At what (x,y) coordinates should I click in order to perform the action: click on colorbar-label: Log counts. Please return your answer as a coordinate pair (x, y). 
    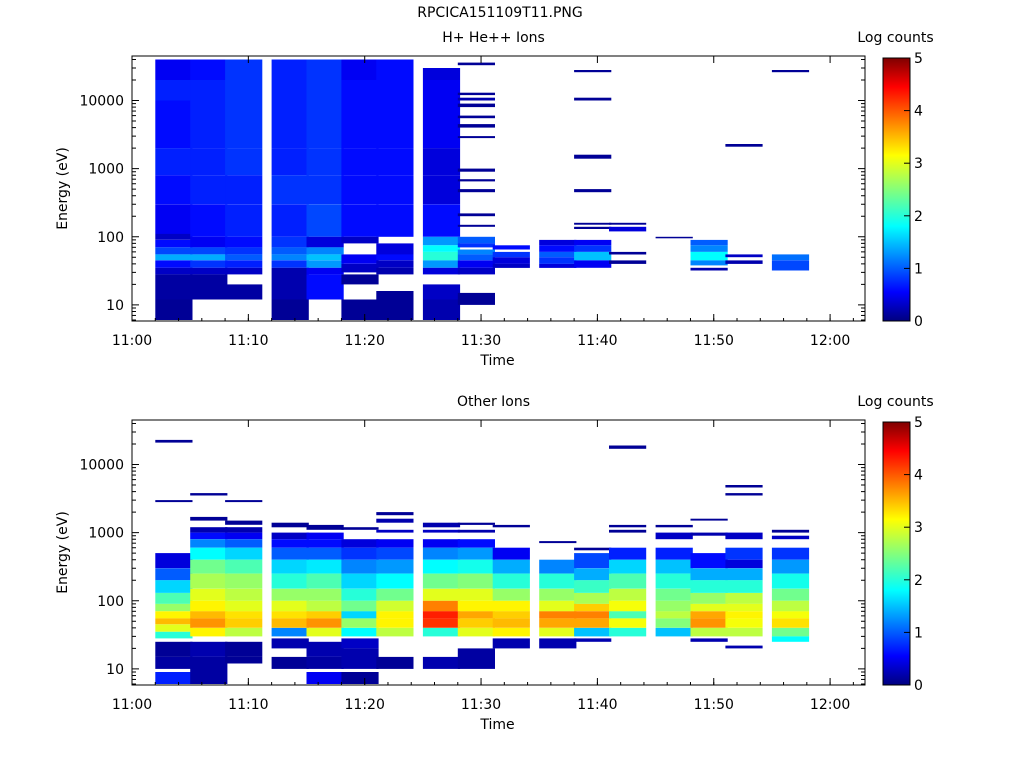
    Looking at the image, I should click on (895, 38).